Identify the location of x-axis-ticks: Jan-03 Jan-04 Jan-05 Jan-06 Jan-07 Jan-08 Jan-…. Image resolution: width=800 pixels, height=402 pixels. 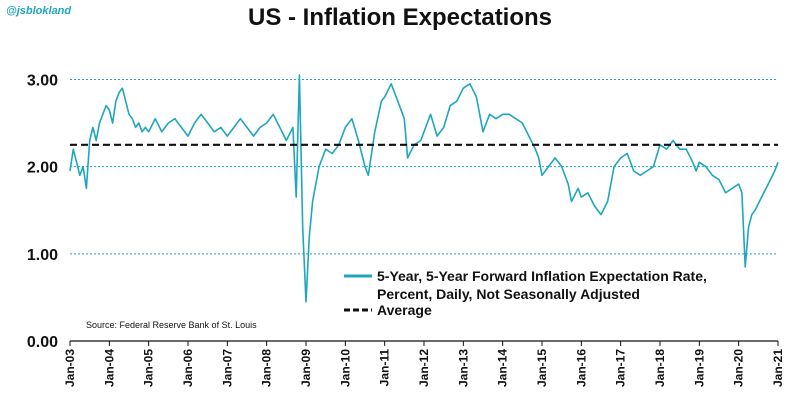
(424, 364).